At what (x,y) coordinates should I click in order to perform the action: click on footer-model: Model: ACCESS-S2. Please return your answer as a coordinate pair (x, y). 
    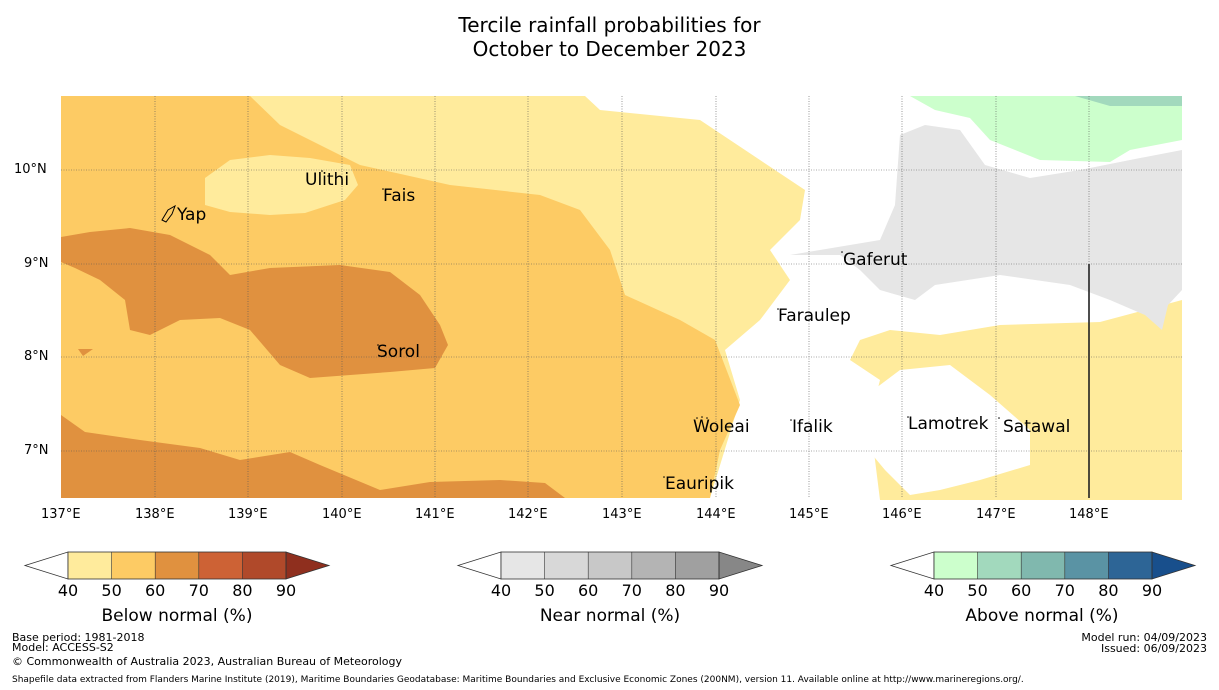
    Looking at the image, I should click on (63, 647).